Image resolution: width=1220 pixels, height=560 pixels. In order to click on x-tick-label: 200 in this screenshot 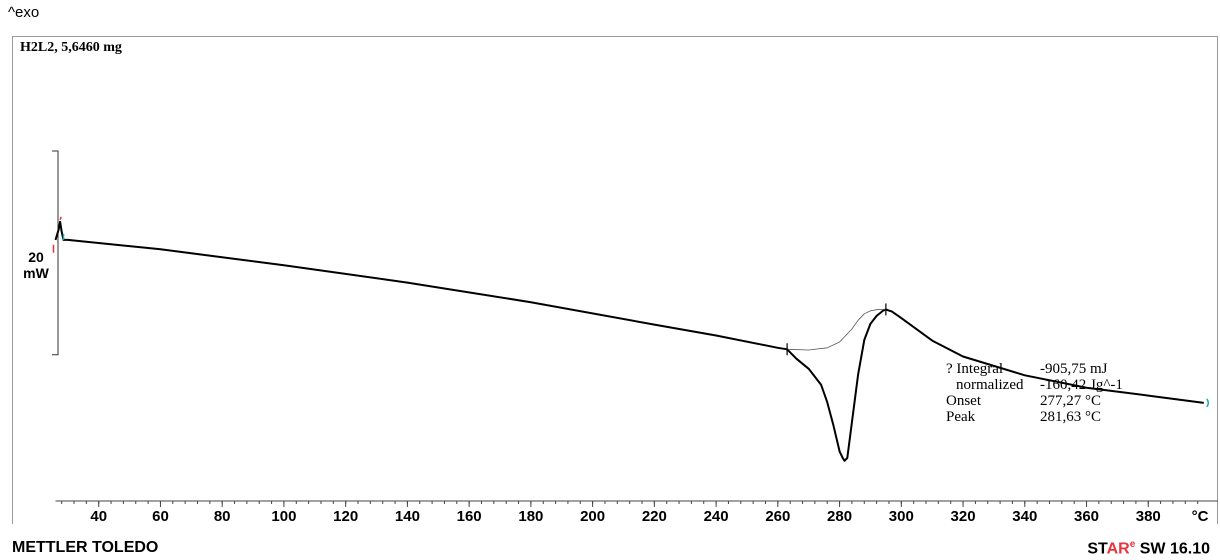, I will do `click(592, 516)`.